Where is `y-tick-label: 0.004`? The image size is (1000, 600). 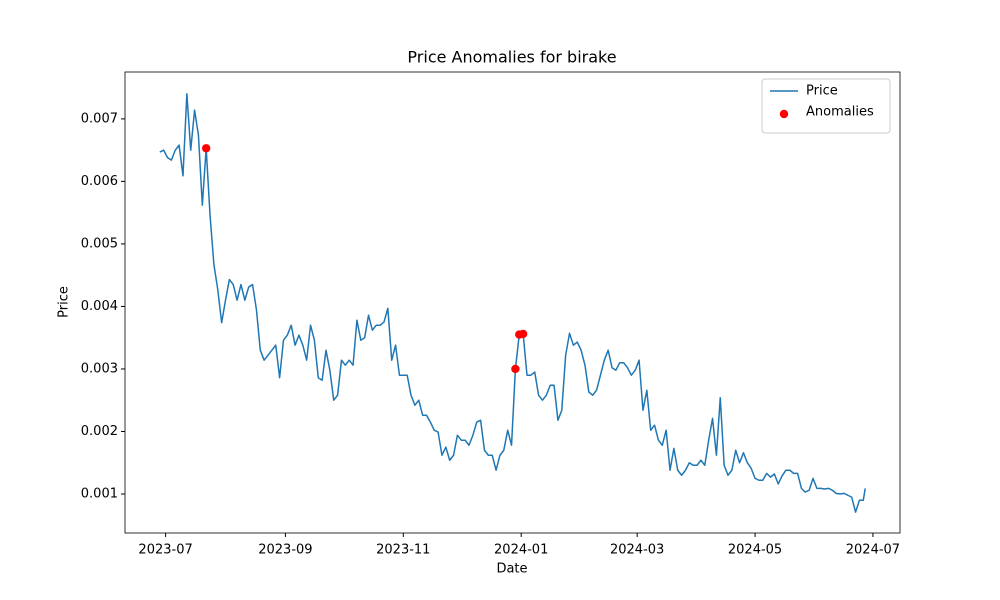
y-tick-label: 0.004 is located at coordinates (99, 306).